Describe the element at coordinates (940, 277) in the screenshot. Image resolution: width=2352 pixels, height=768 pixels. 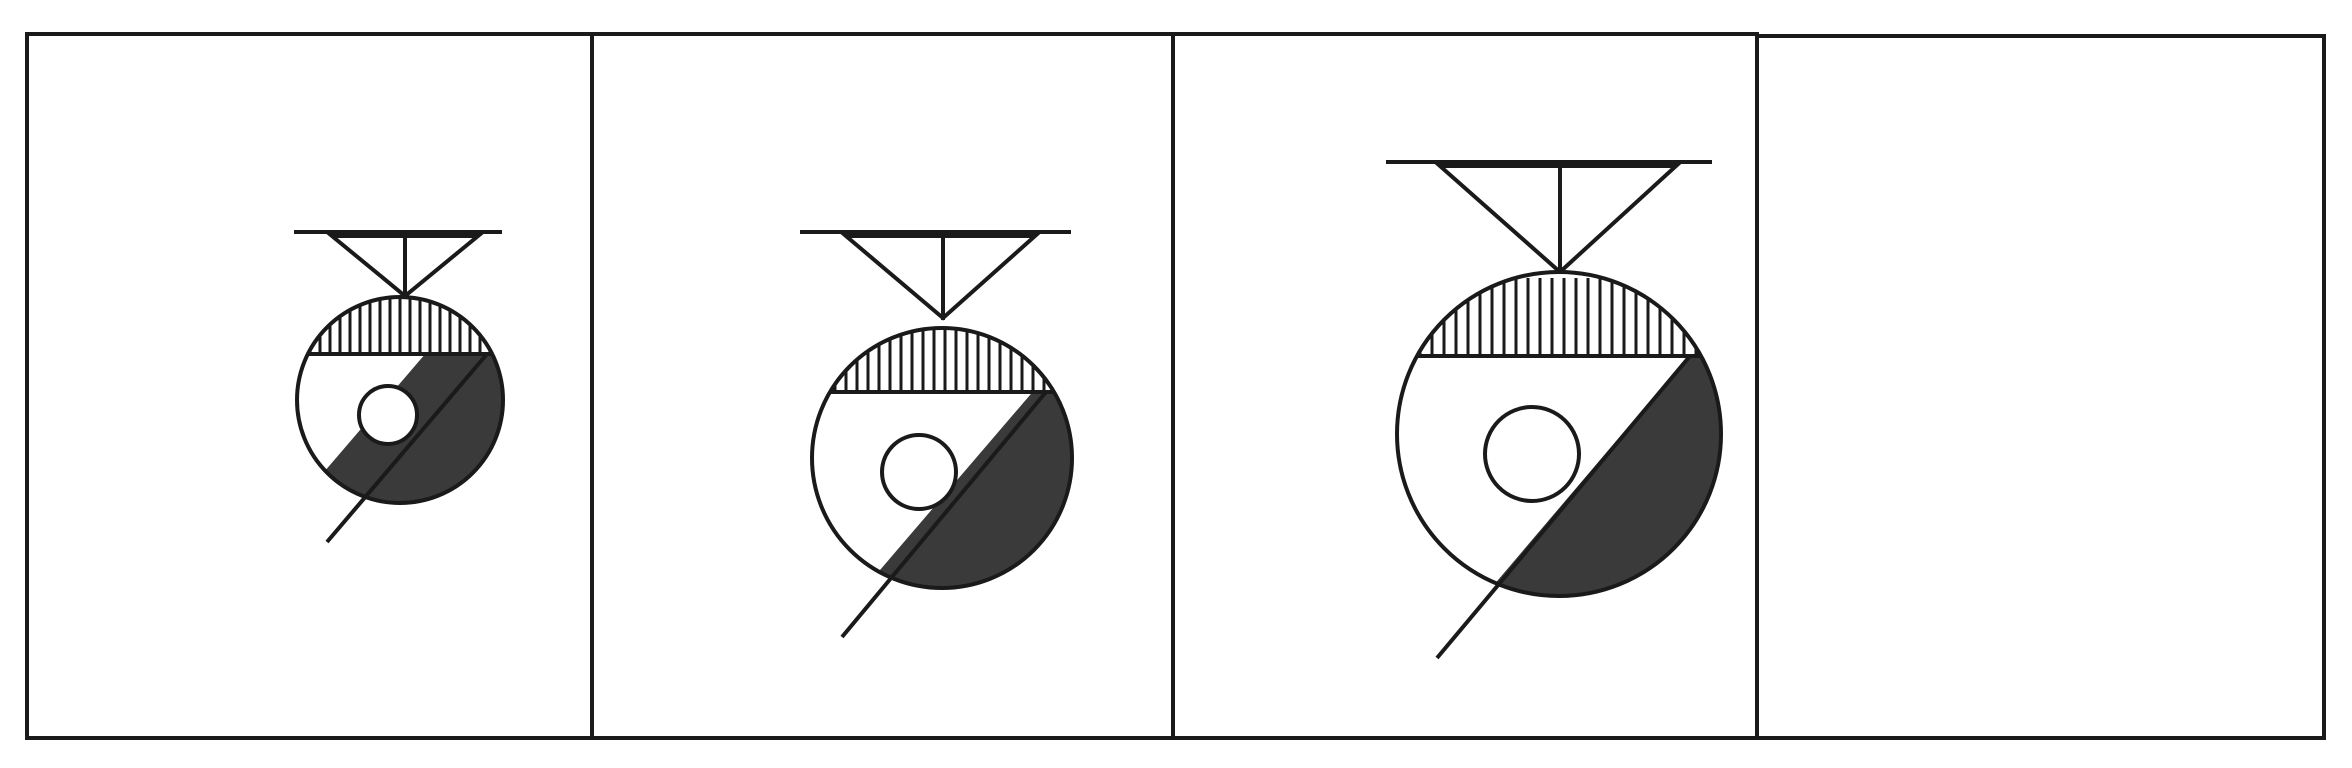
I see `hanger-triangle` at that location.